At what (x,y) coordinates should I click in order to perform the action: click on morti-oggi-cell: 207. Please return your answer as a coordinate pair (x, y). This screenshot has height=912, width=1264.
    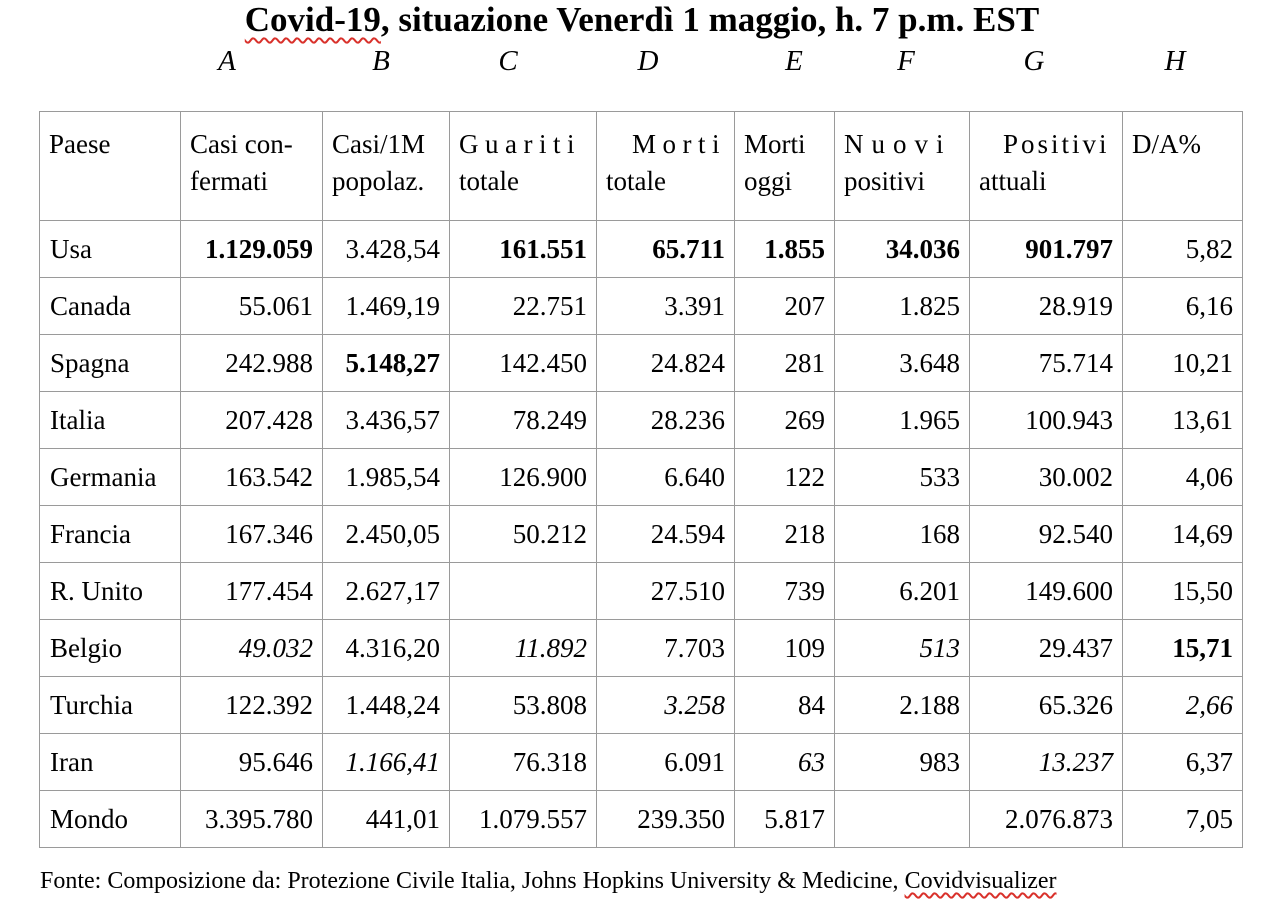
    Looking at the image, I should click on (784, 306).